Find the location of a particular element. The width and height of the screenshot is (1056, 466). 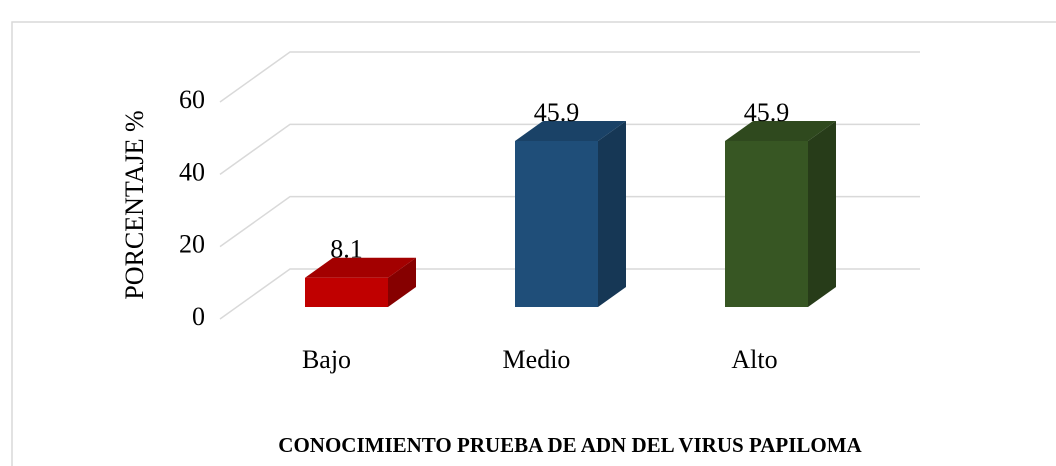

value-label: 8.1 is located at coordinates (346, 249).